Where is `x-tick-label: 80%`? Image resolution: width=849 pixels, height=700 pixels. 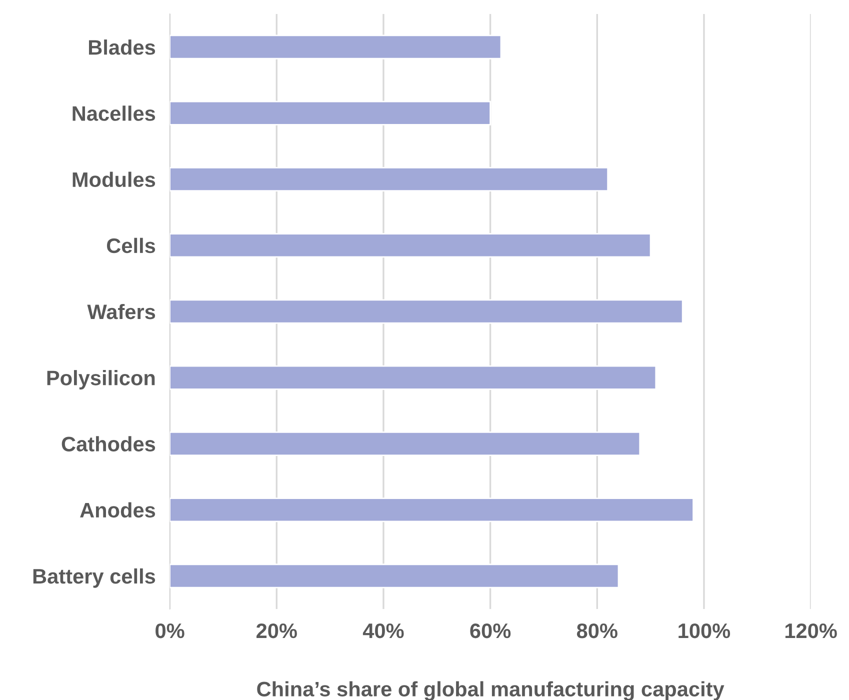 x-tick-label: 80% is located at coordinates (597, 630).